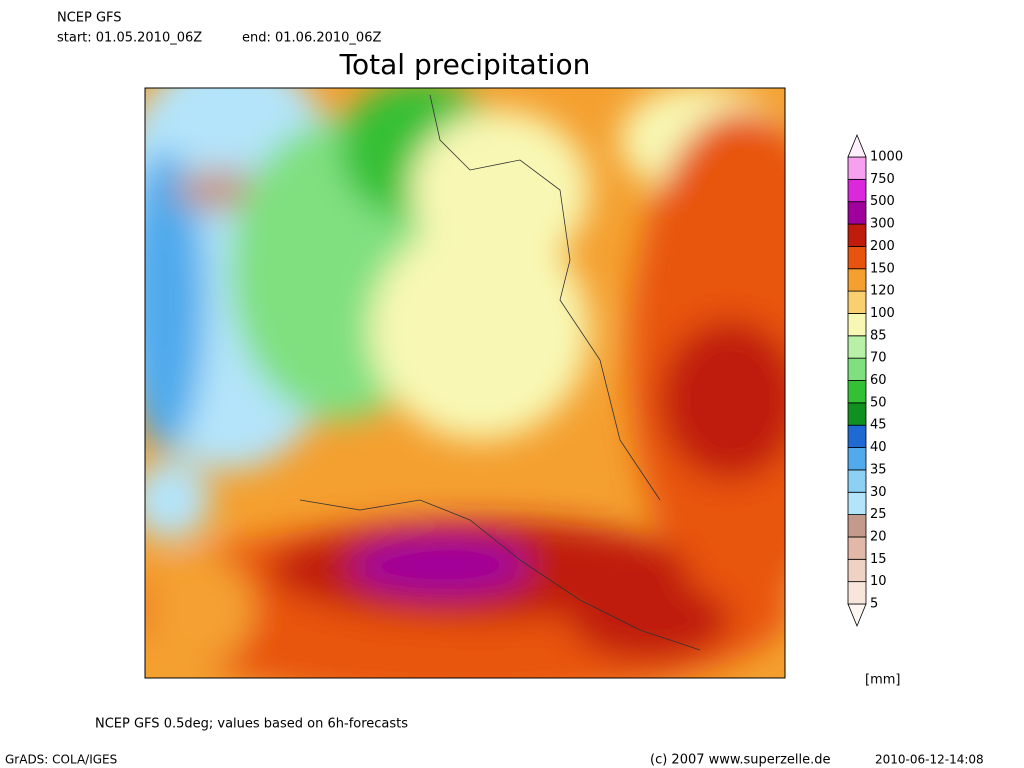  What do you see at coordinates (882, 224) in the screenshot?
I see `colorbar-label: 300` at bounding box center [882, 224].